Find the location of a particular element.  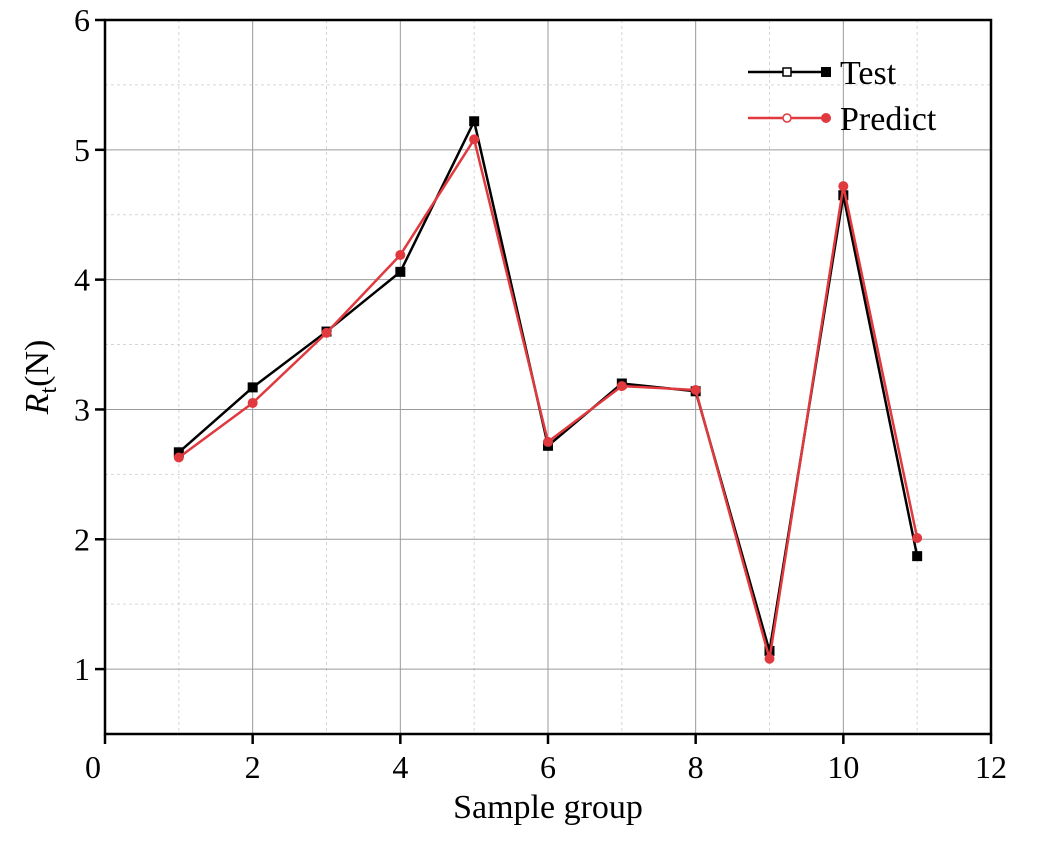

x-tick-label: 4 is located at coordinates (400, 767).